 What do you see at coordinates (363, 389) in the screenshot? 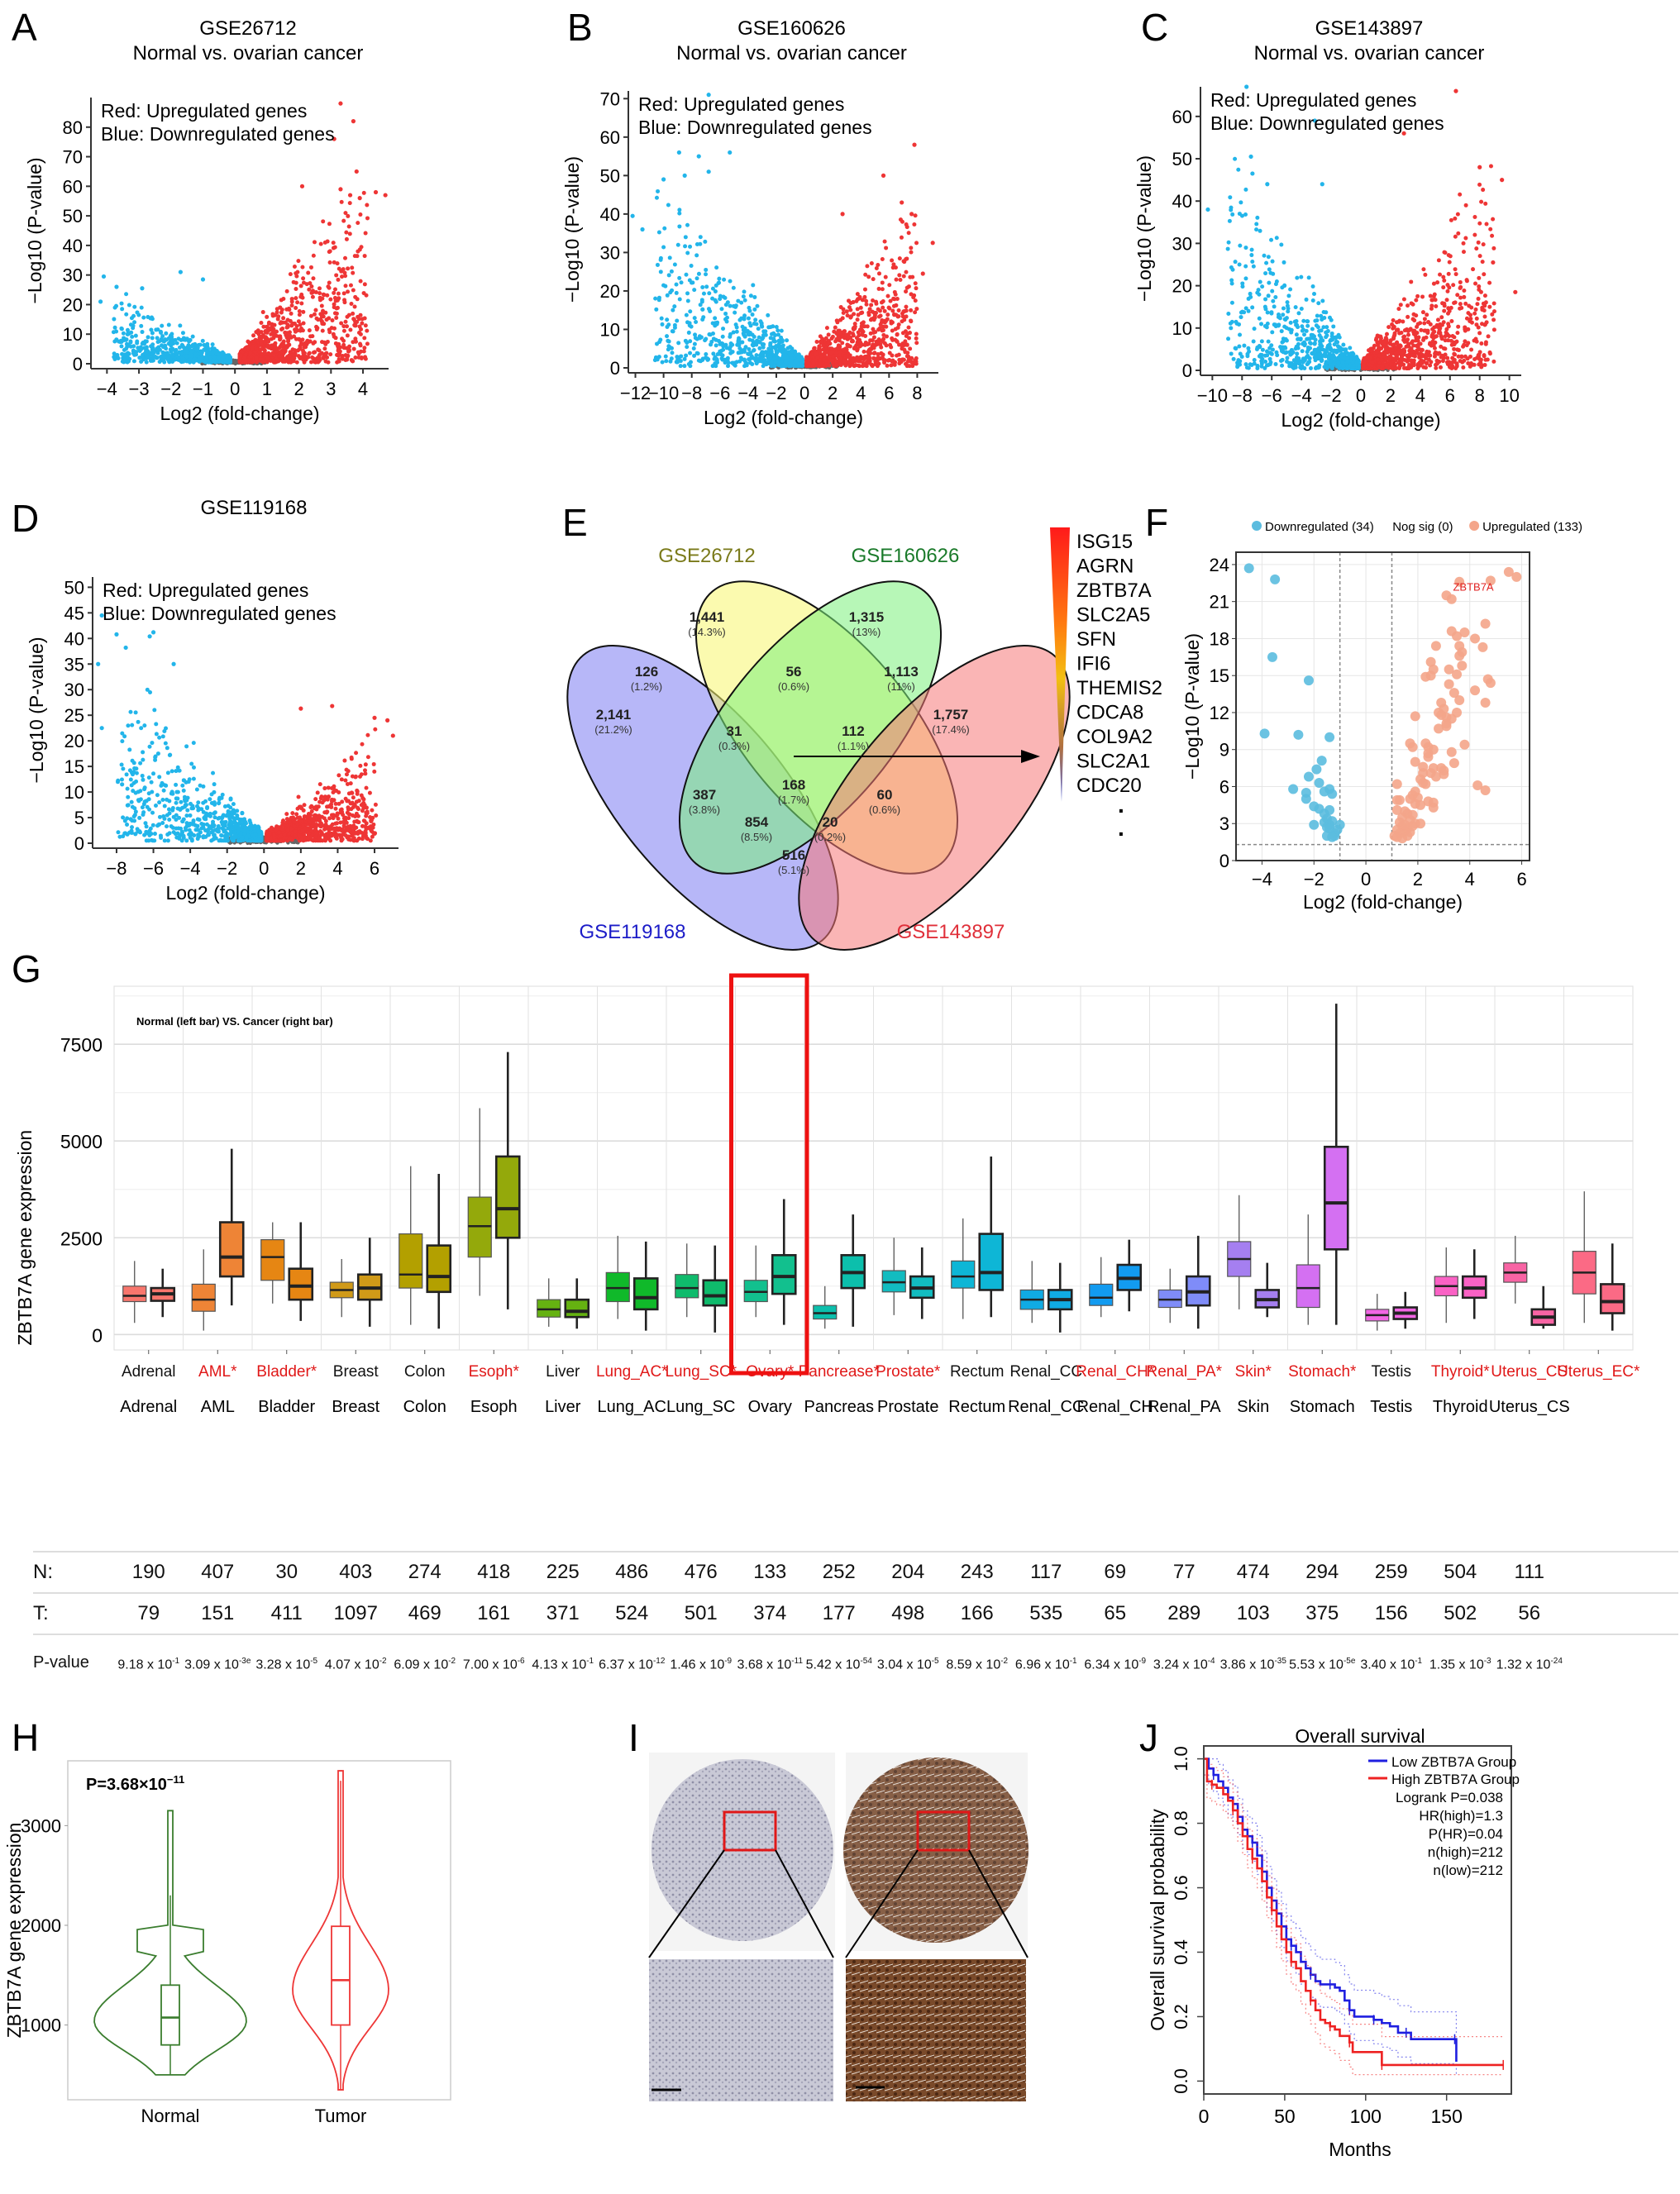
I see `x-tick-label: 4` at bounding box center [363, 389].